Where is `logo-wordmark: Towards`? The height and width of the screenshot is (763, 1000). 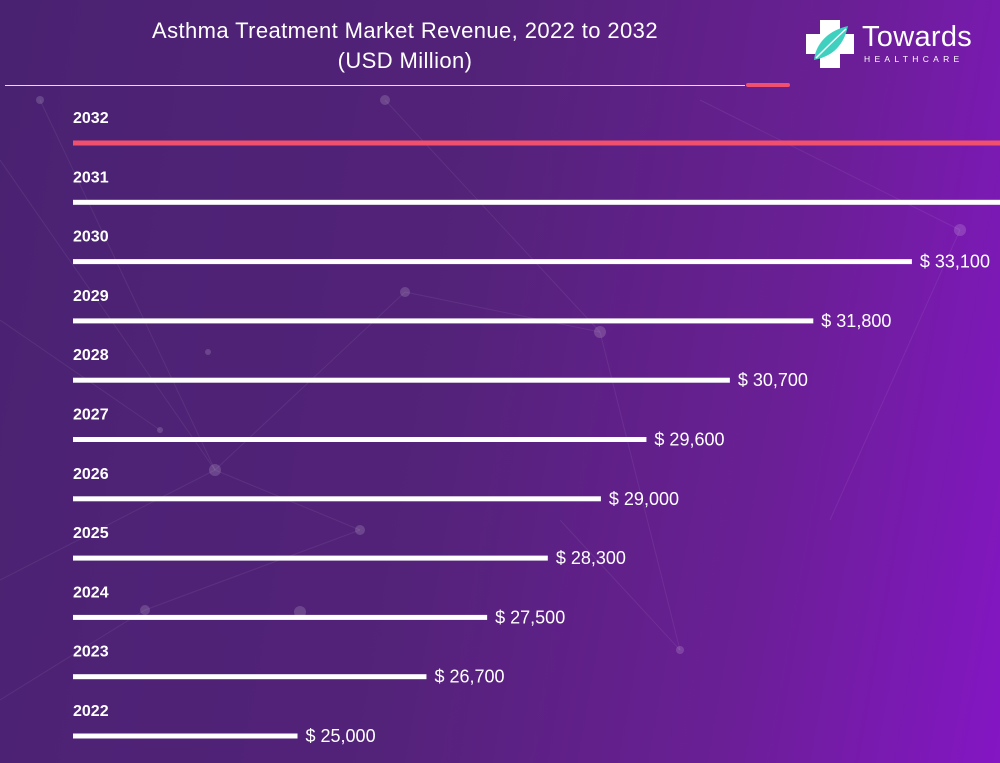 logo-wordmark: Towards is located at coordinates (917, 37).